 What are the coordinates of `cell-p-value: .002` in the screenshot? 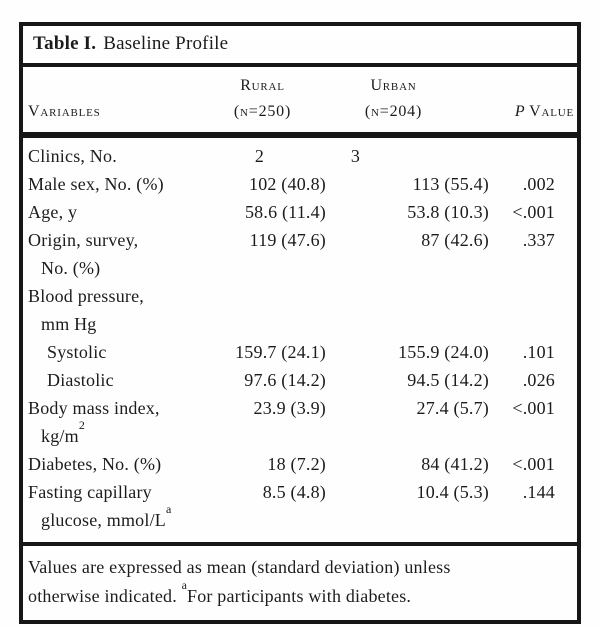 It's located at (538, 184).